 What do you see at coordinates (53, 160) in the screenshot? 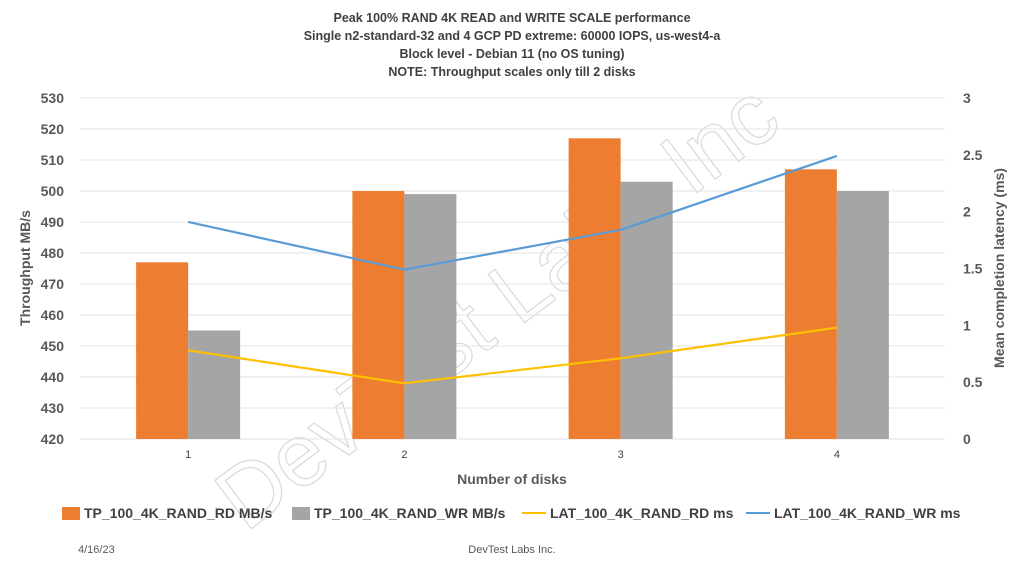
I see `y-tick-label: 510` at bounding box center [53, 160].